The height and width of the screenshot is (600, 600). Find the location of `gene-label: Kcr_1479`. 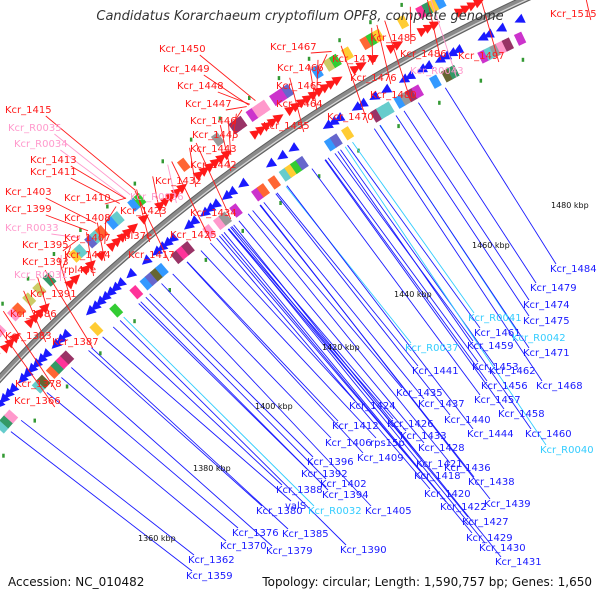

gene-label: Kcr_1479 is located at coordinates (553, 288).